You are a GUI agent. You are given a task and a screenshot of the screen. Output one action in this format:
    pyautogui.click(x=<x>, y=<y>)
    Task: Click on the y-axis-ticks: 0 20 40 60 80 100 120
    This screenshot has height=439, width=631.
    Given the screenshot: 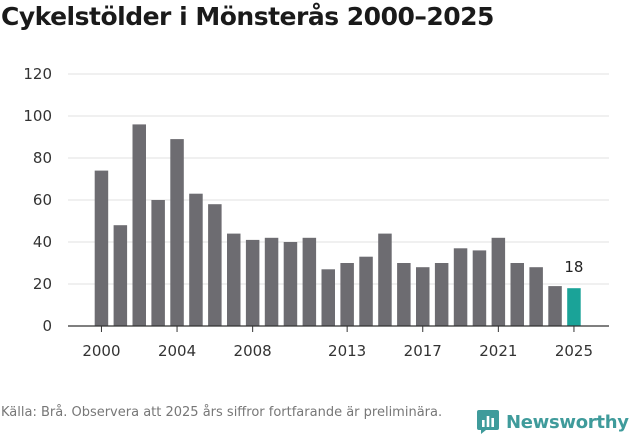 What is the action you would take?
    pyautogui.click(x=37, y=200)
    